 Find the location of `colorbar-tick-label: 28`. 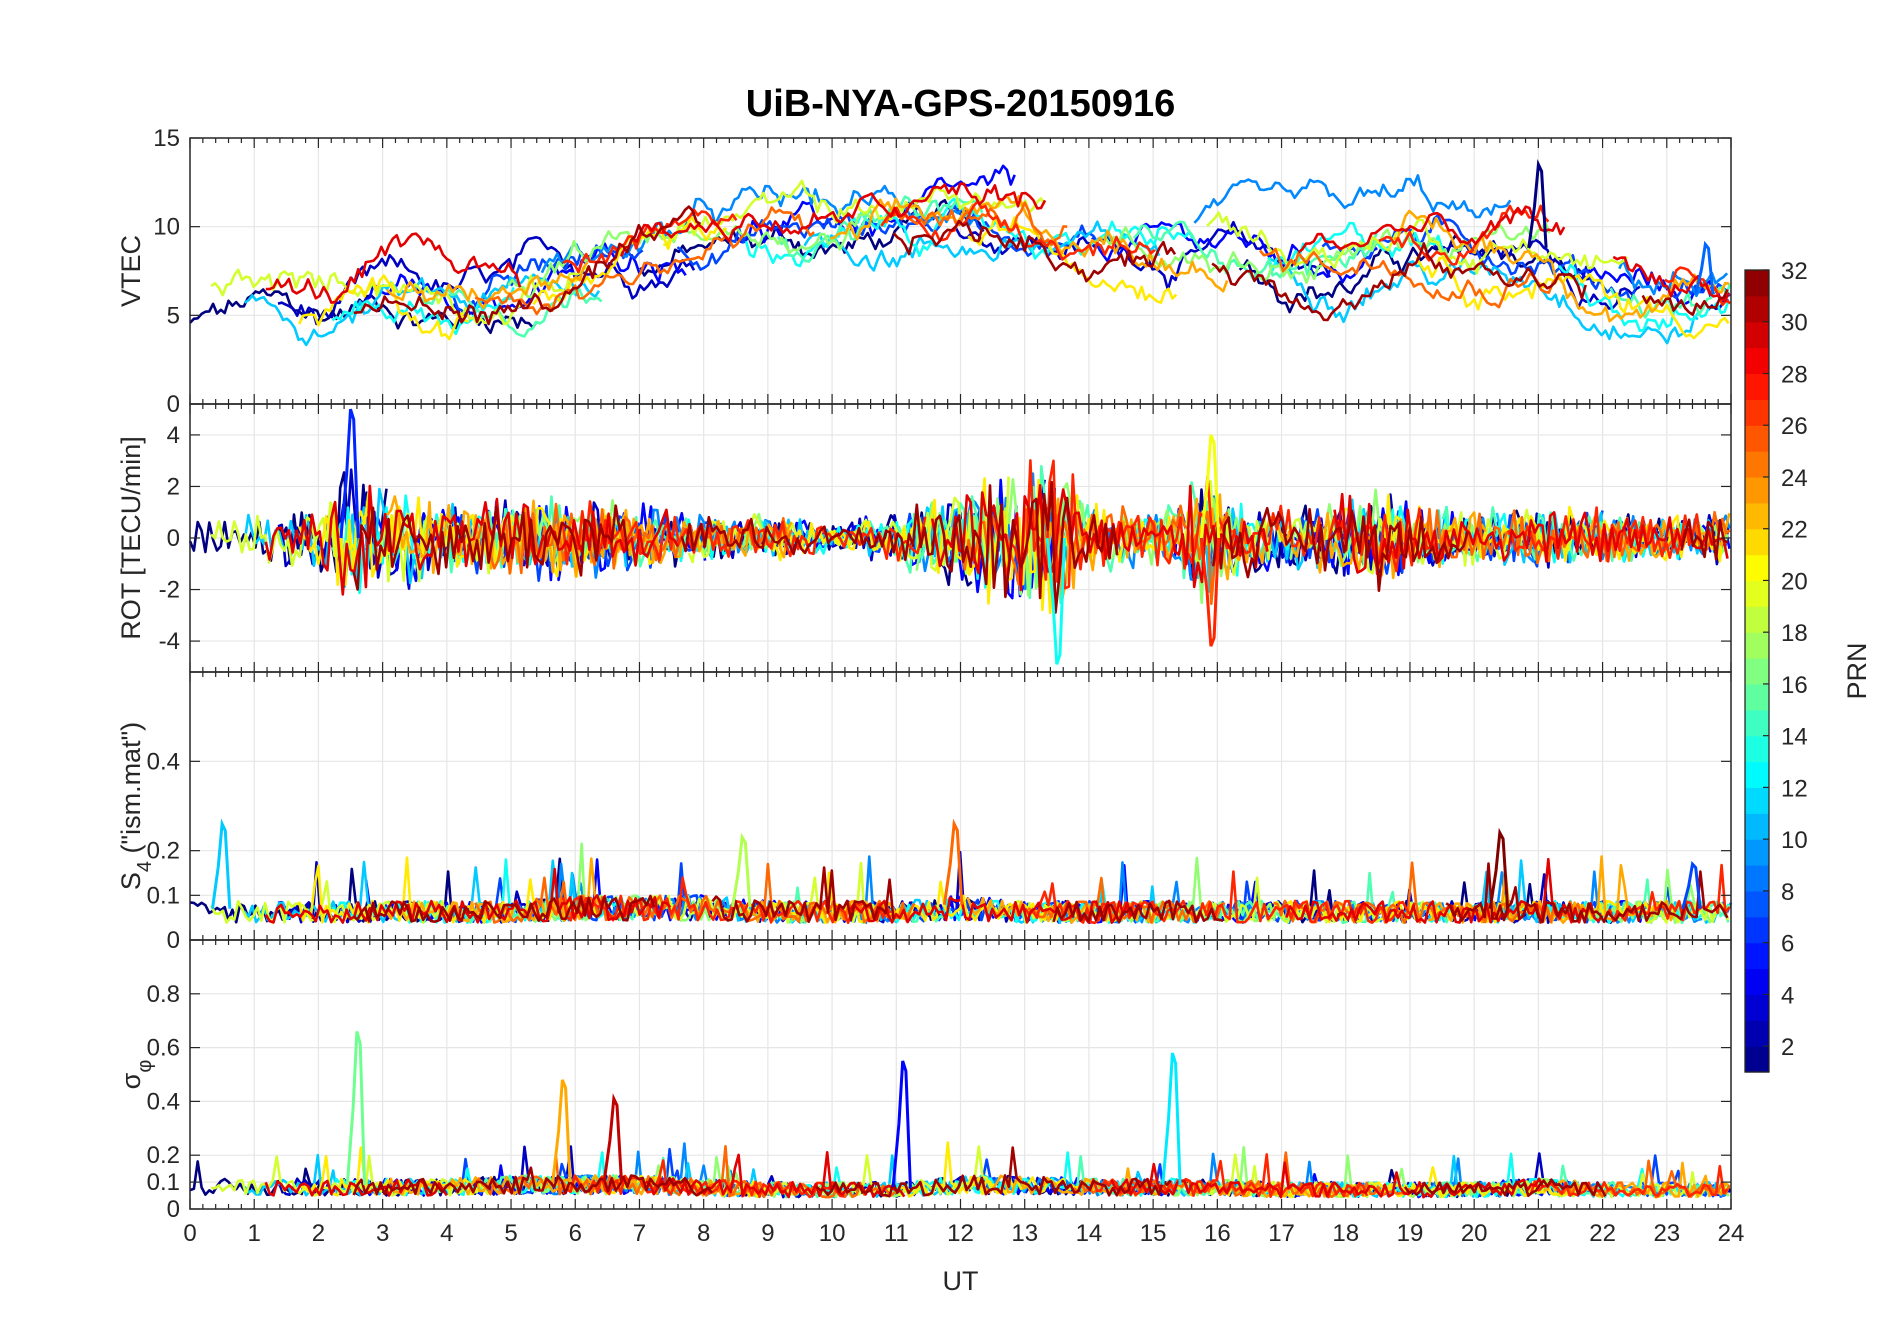

colorbar-tick-label: 28 is located at coordinates (1794, 374).